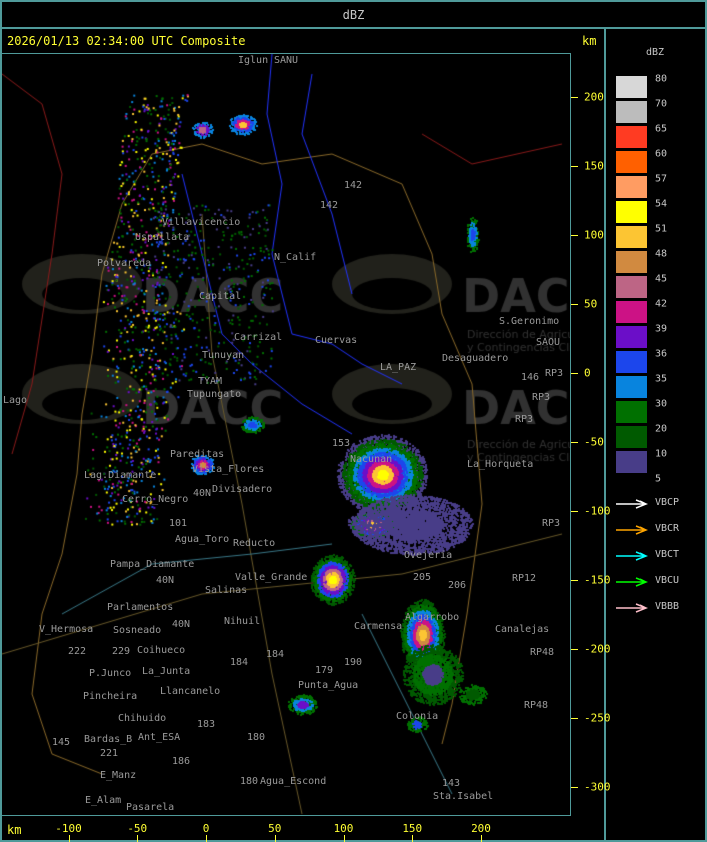 This screenshot has height=842, width=707. What do you see at coordinates (594, 442) in the screenshot?
I see `y-tick-label: -50` at bounding box center [594, 442].